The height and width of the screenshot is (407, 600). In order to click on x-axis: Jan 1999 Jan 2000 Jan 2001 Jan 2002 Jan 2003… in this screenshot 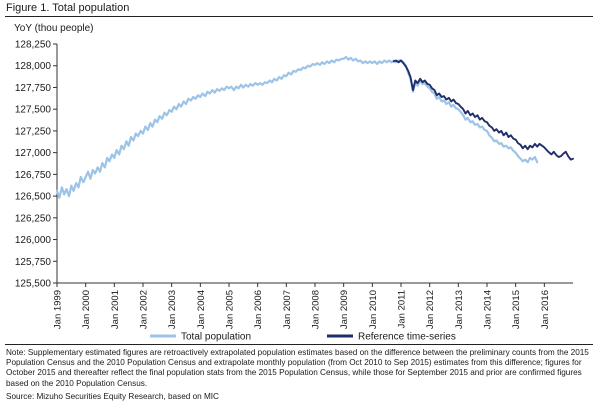, I will do `click(313, 305)`.